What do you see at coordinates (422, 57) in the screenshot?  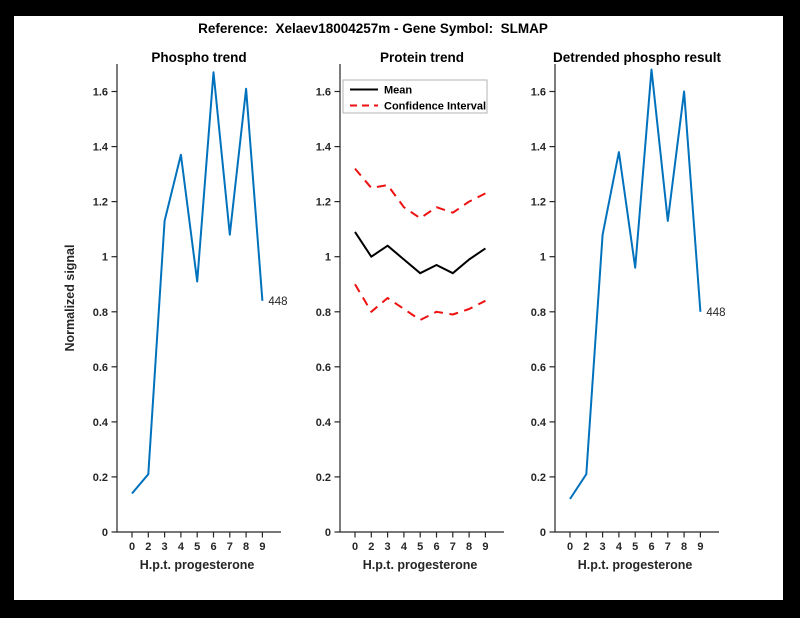 I see `subplot-title: Protein trend` at bounding box center [422, 57].